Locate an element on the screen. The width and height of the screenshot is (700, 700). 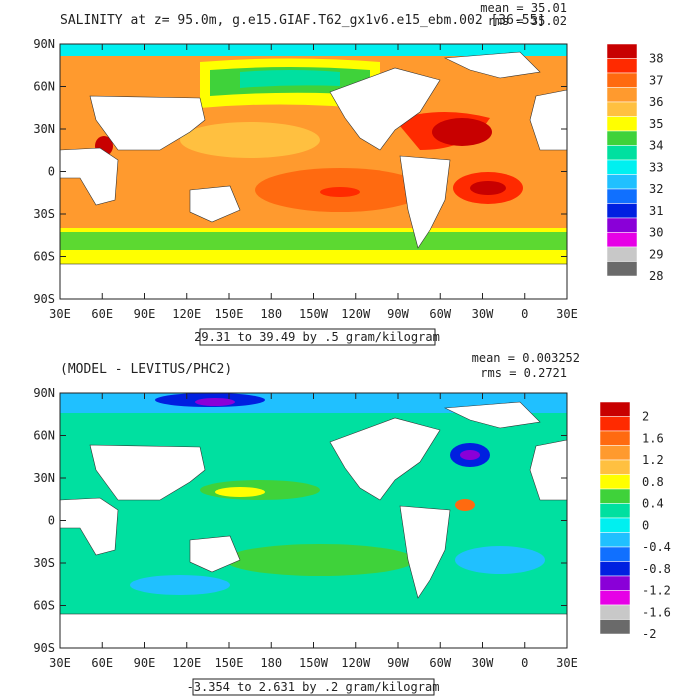
diff-australia-land is located at coordinates (215, 554).